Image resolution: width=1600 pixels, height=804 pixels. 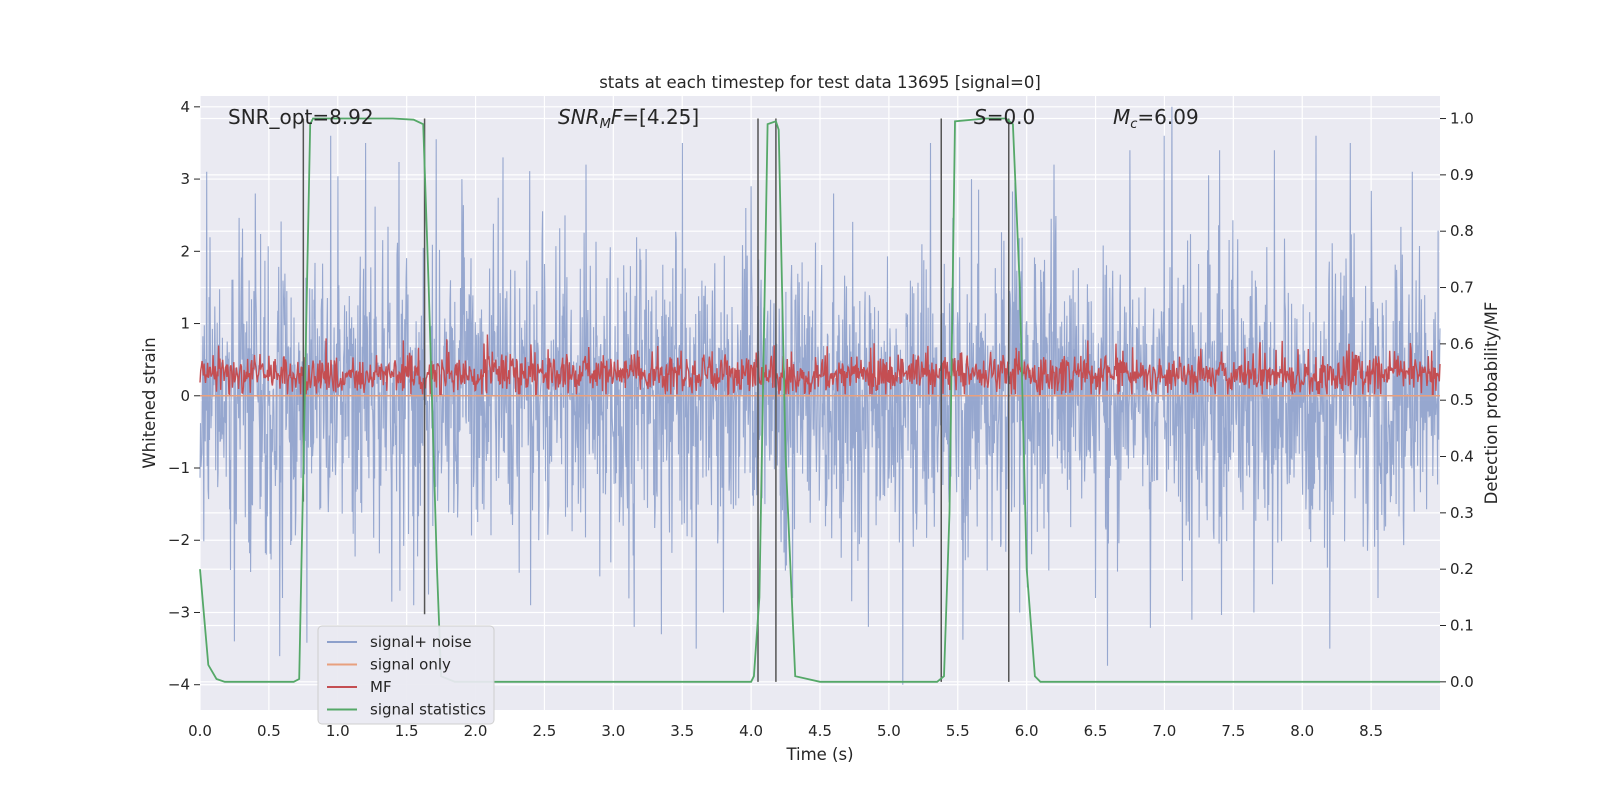 I want to click on annotation-snr-opt: SNR_opt=8.92, so click(x=301, y=117).